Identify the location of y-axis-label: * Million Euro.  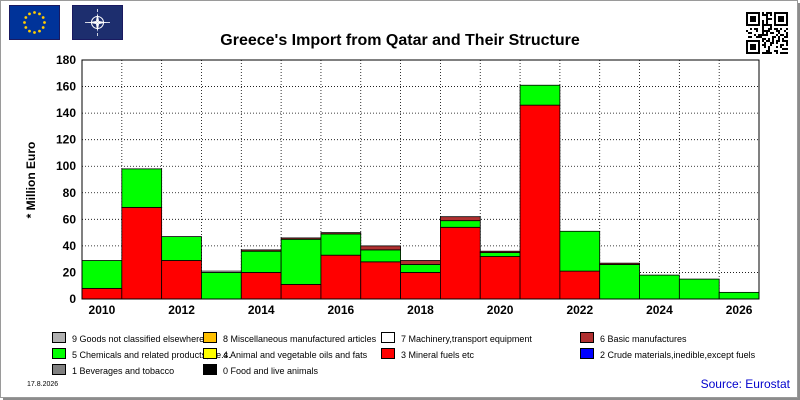
(31, 180).